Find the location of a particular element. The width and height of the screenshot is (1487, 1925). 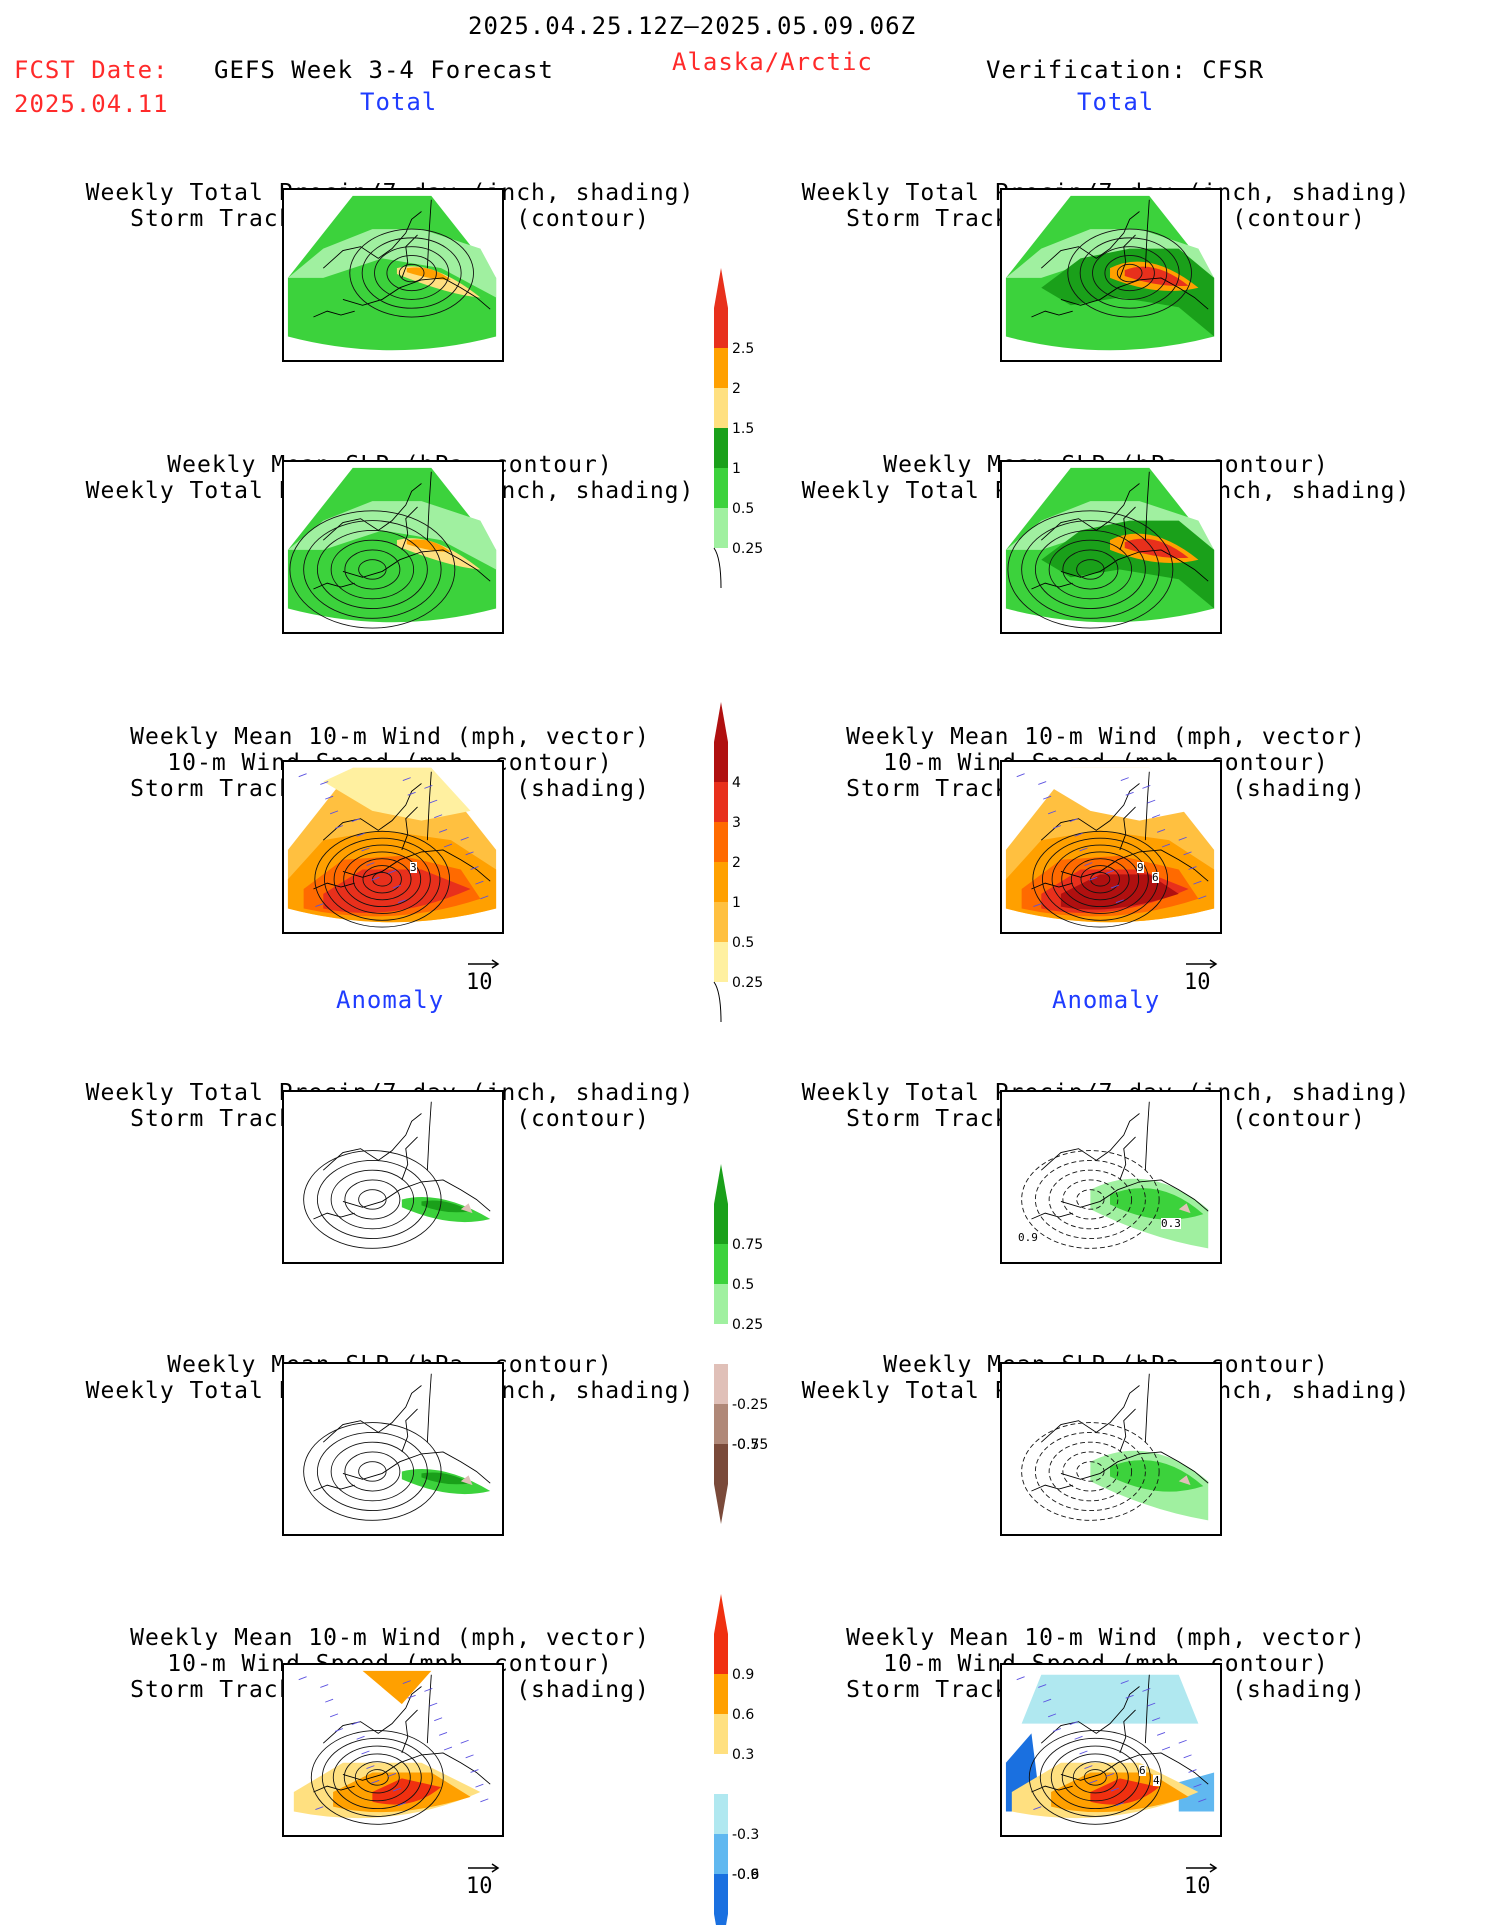

colorbar-label: -0.3 is located at coordinates (745, 1835).